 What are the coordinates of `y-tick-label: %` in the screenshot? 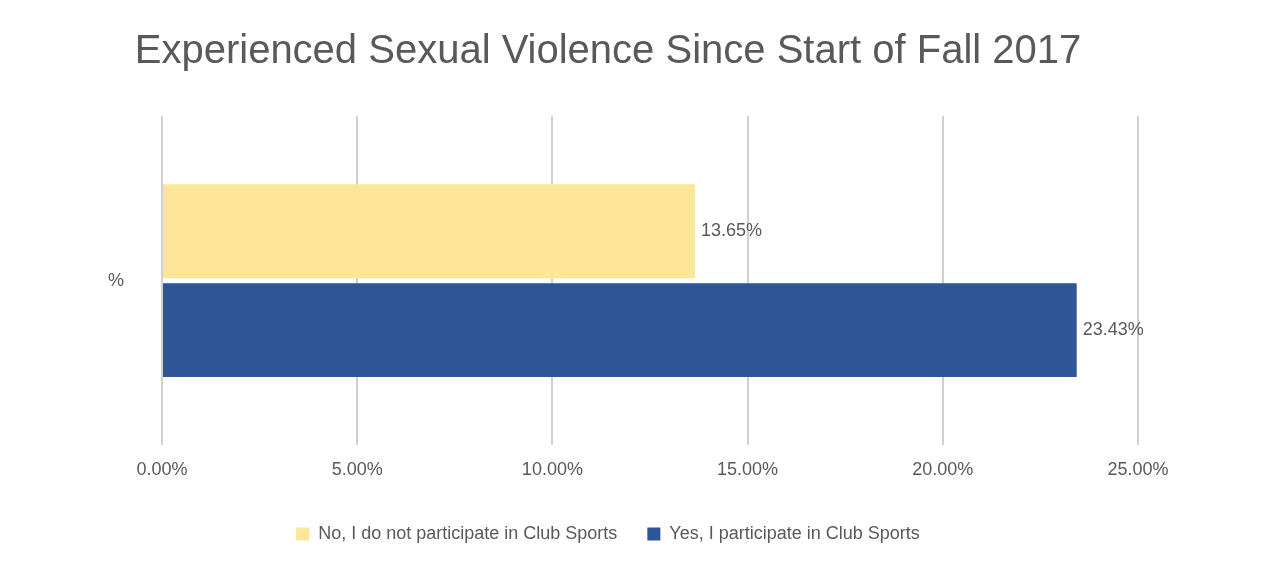 It's located at (115, 279).